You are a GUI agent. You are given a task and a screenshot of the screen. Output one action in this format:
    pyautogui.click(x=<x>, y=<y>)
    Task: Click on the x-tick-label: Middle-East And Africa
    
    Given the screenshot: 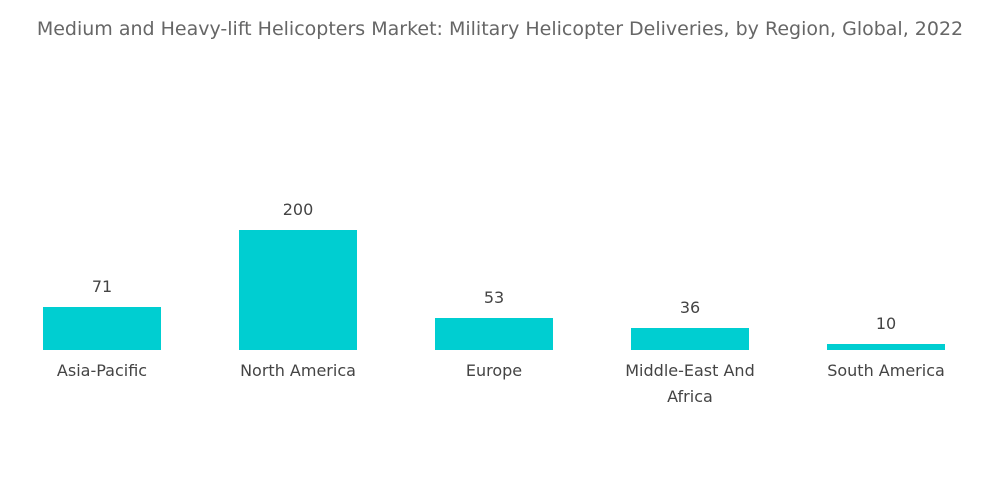 What is the action you would take?
    pyautogui.click(x=690, y=383)
    